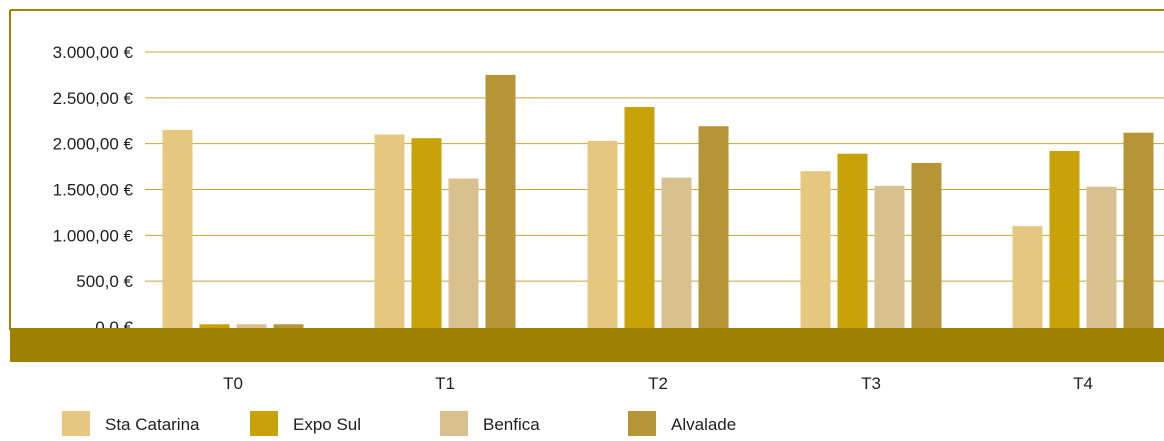  Describe the element at coordinates (511, 424) in the screenshot. I see `legend-label: Benfica` at that location.